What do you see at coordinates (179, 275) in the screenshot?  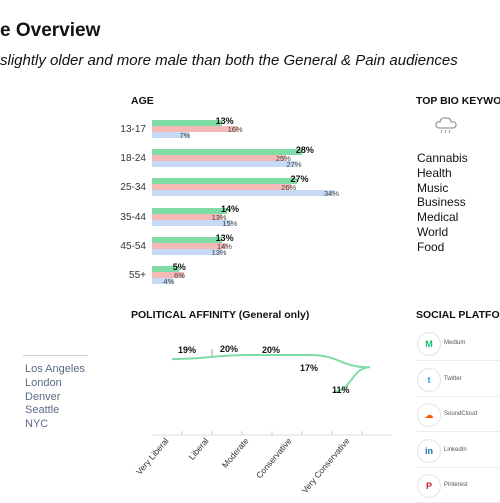 I see `age-value-label: 6%` at bounding box center [179, 275].